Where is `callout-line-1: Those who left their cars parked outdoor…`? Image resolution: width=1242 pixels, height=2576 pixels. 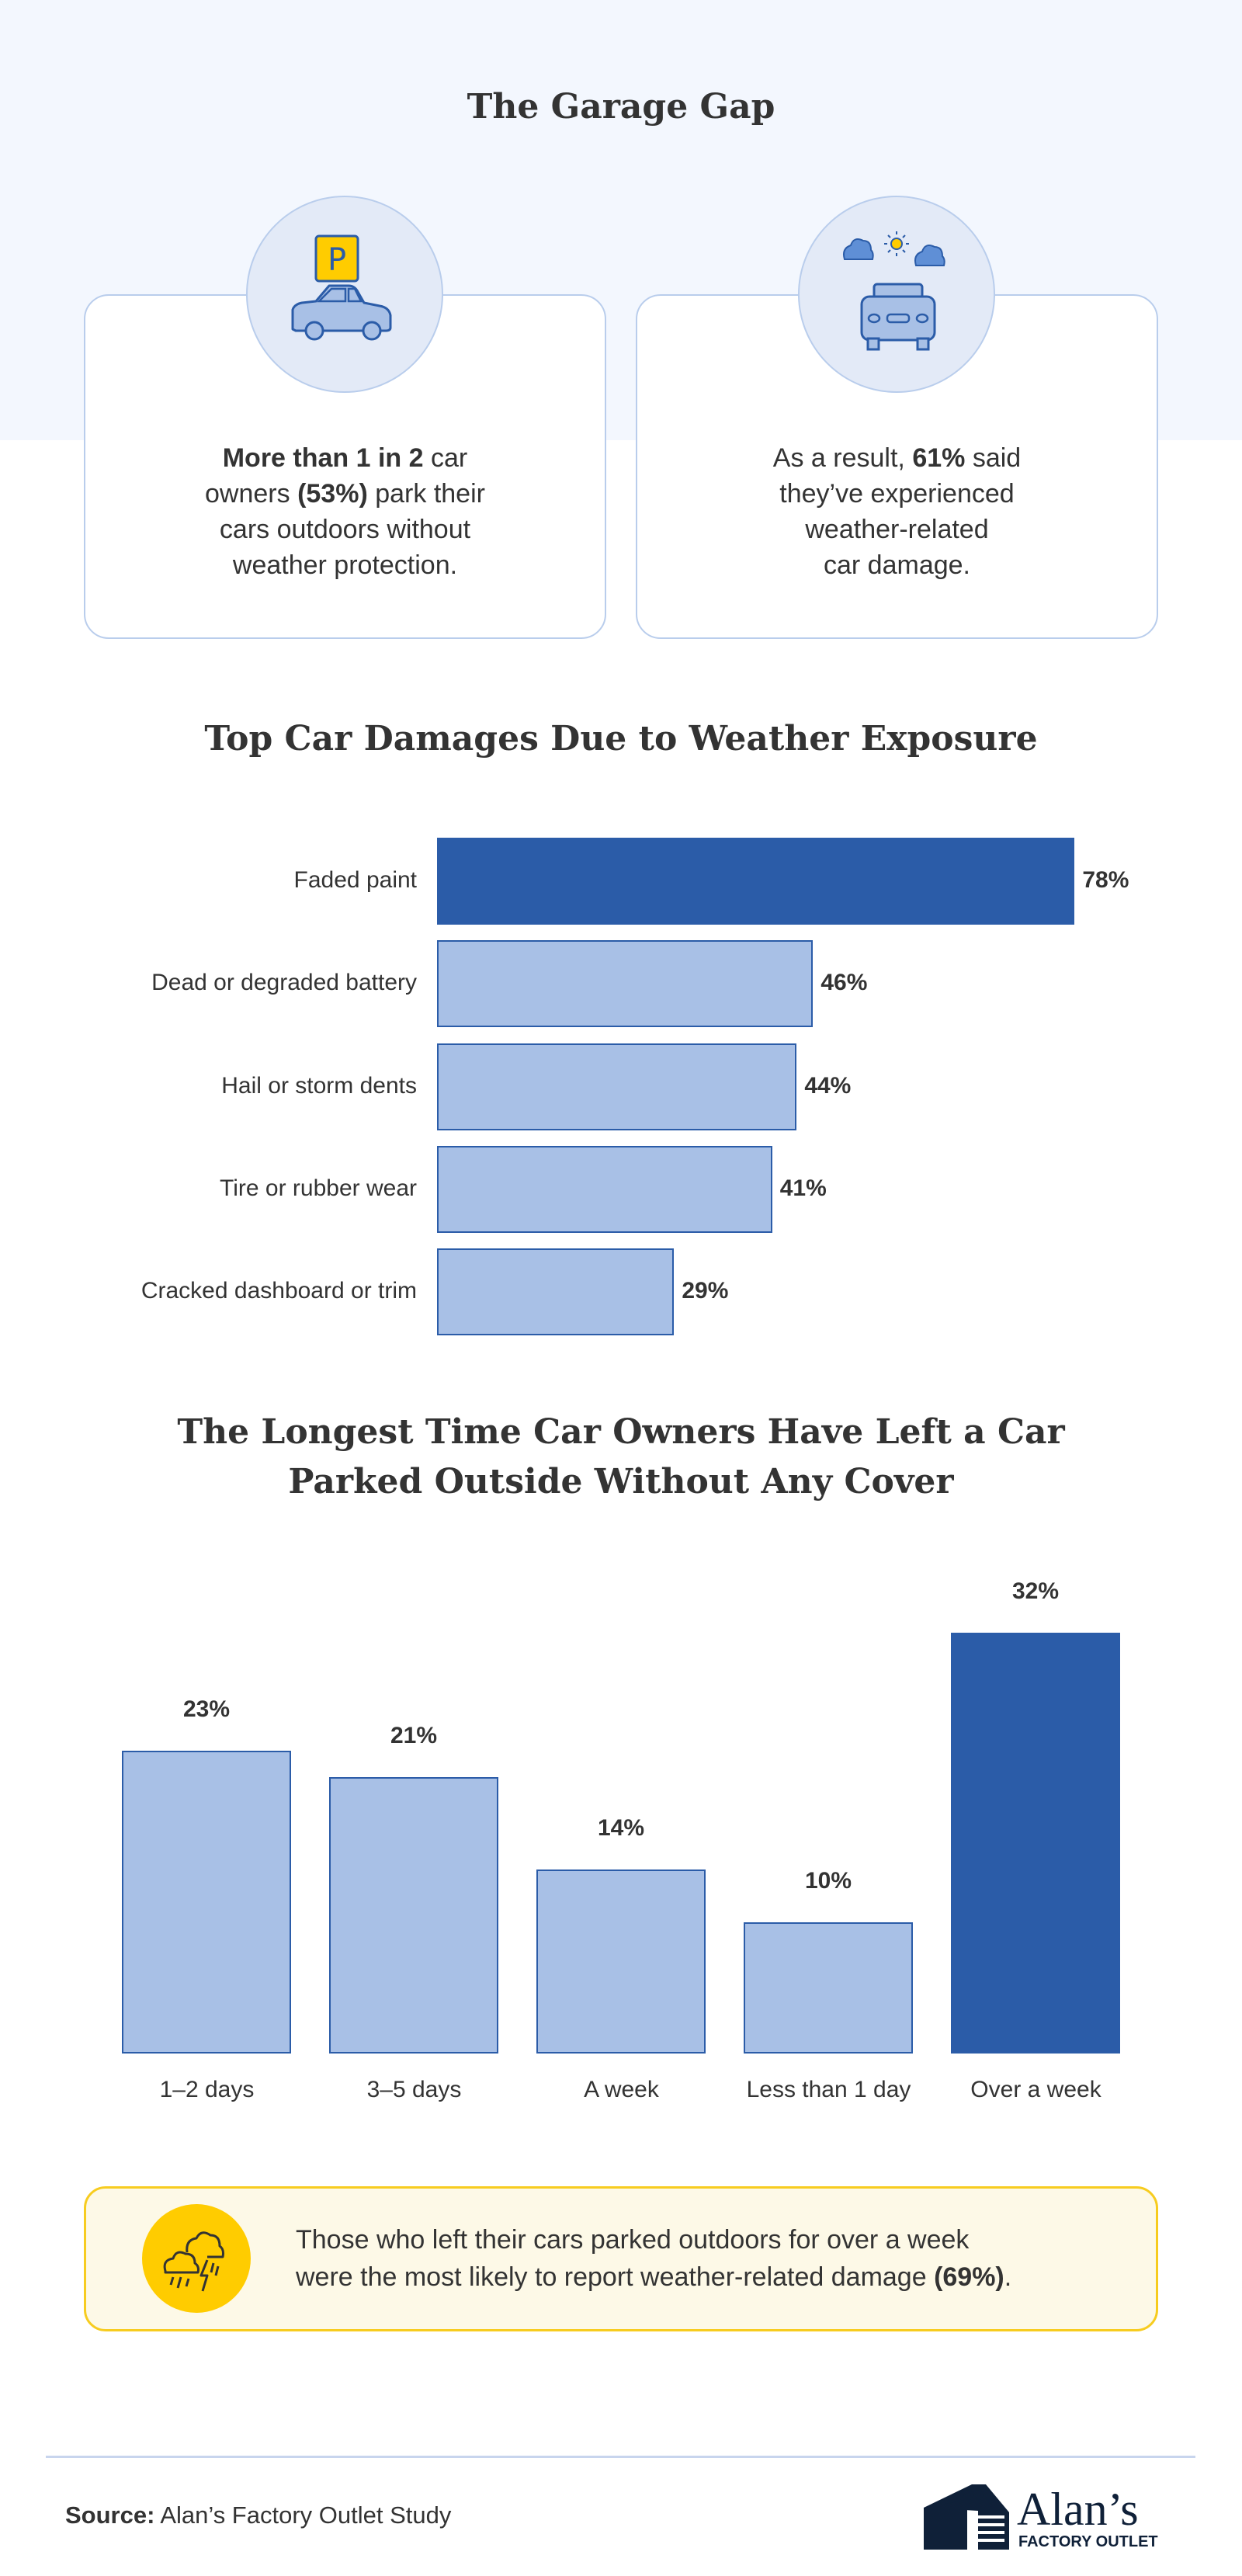 callout-line-1: Those who left their cars parked outdoor… is located at coordinates (633, 2240).